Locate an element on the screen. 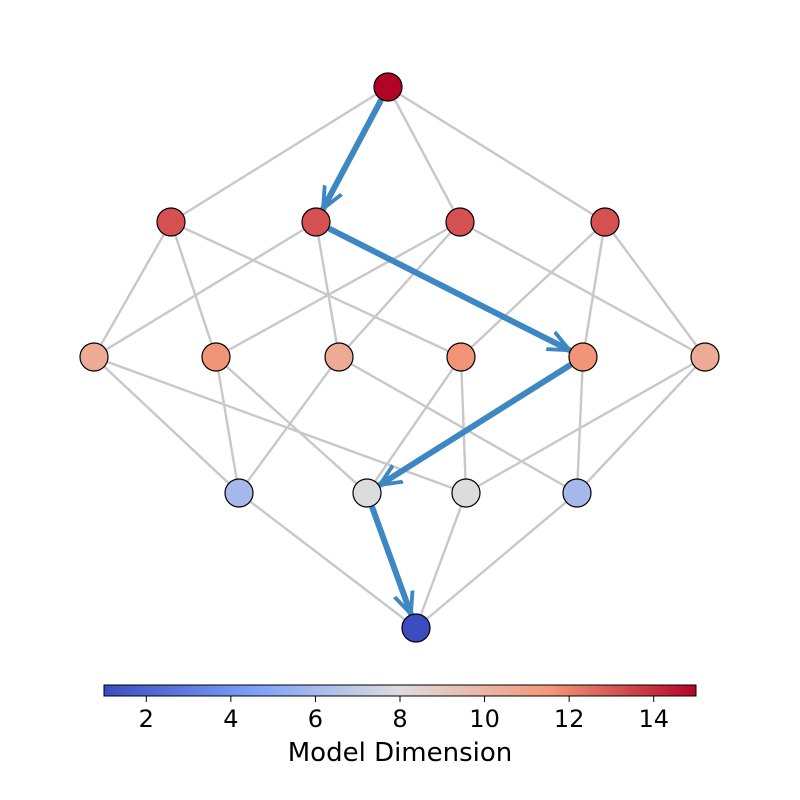  colorbar-tick-label-4: 4 is located at coordinates (230, 719).